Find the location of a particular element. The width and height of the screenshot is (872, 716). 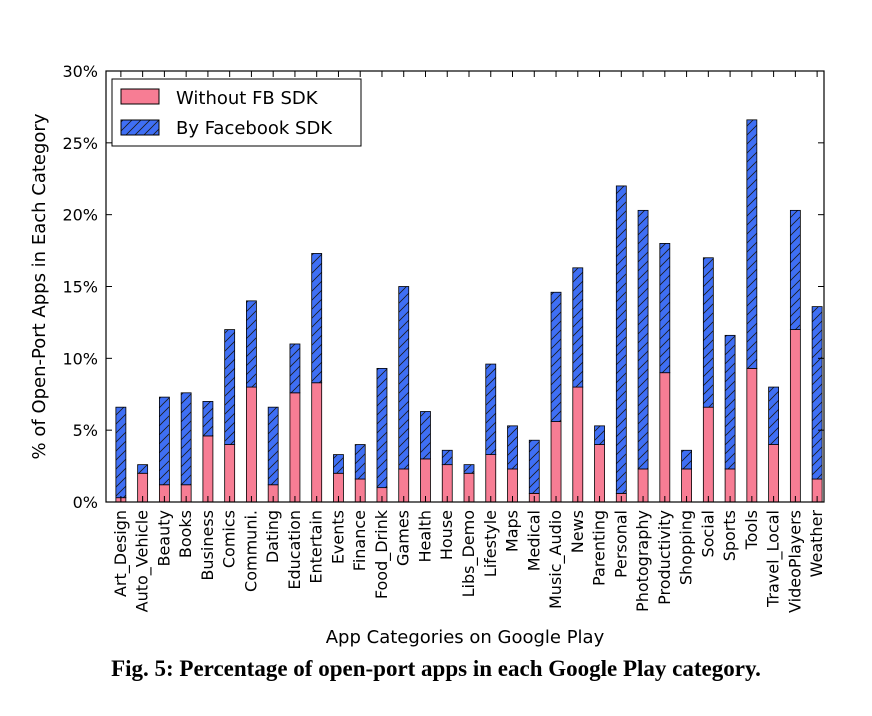

x-tick-label: Productivity is located at coordinates (664, 557).